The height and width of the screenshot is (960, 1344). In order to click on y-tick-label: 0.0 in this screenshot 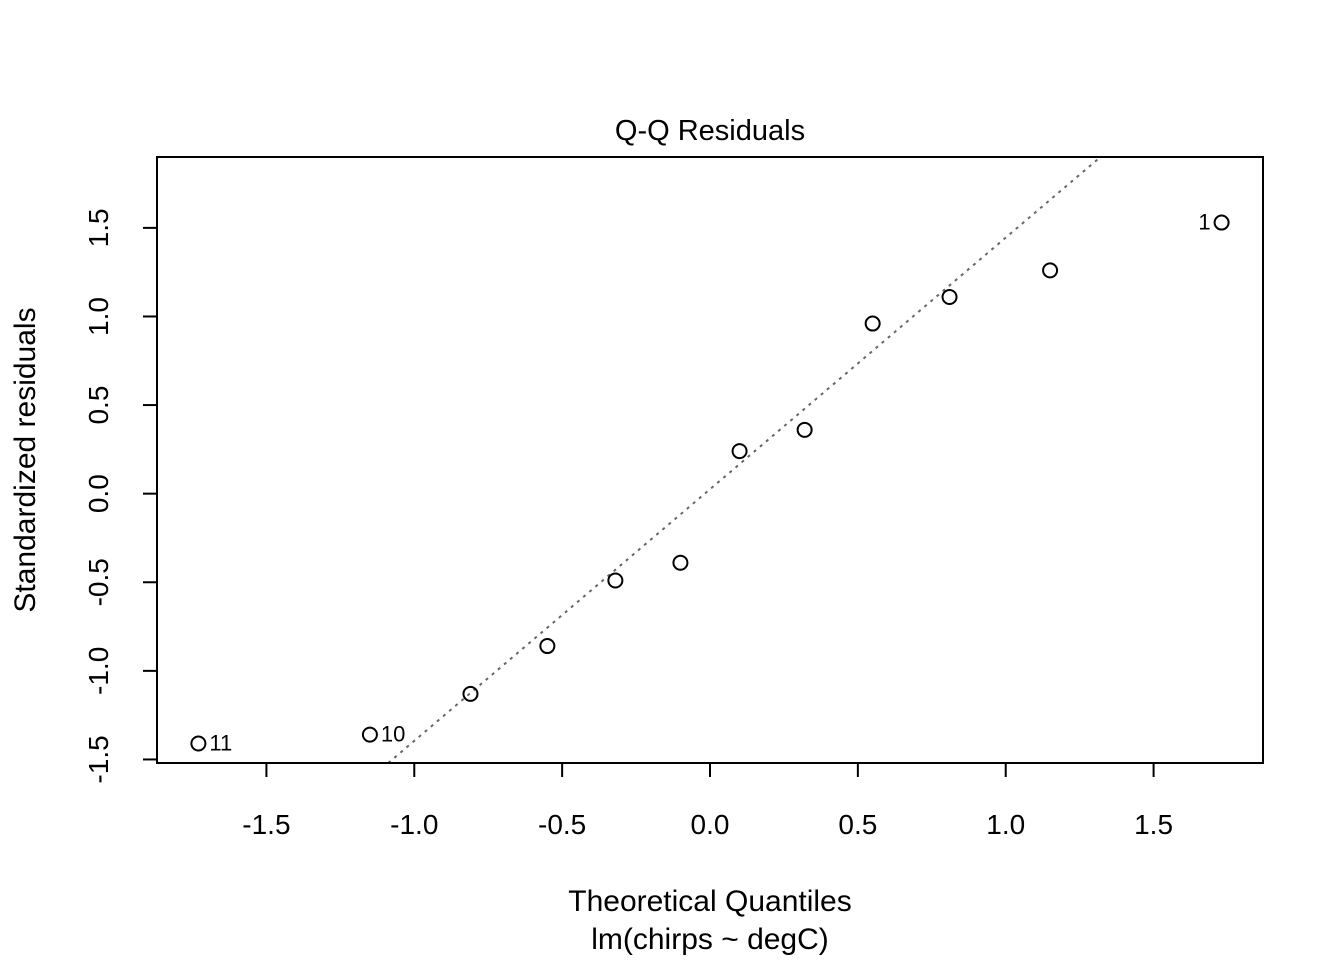, I will do `click(98, 493)`.